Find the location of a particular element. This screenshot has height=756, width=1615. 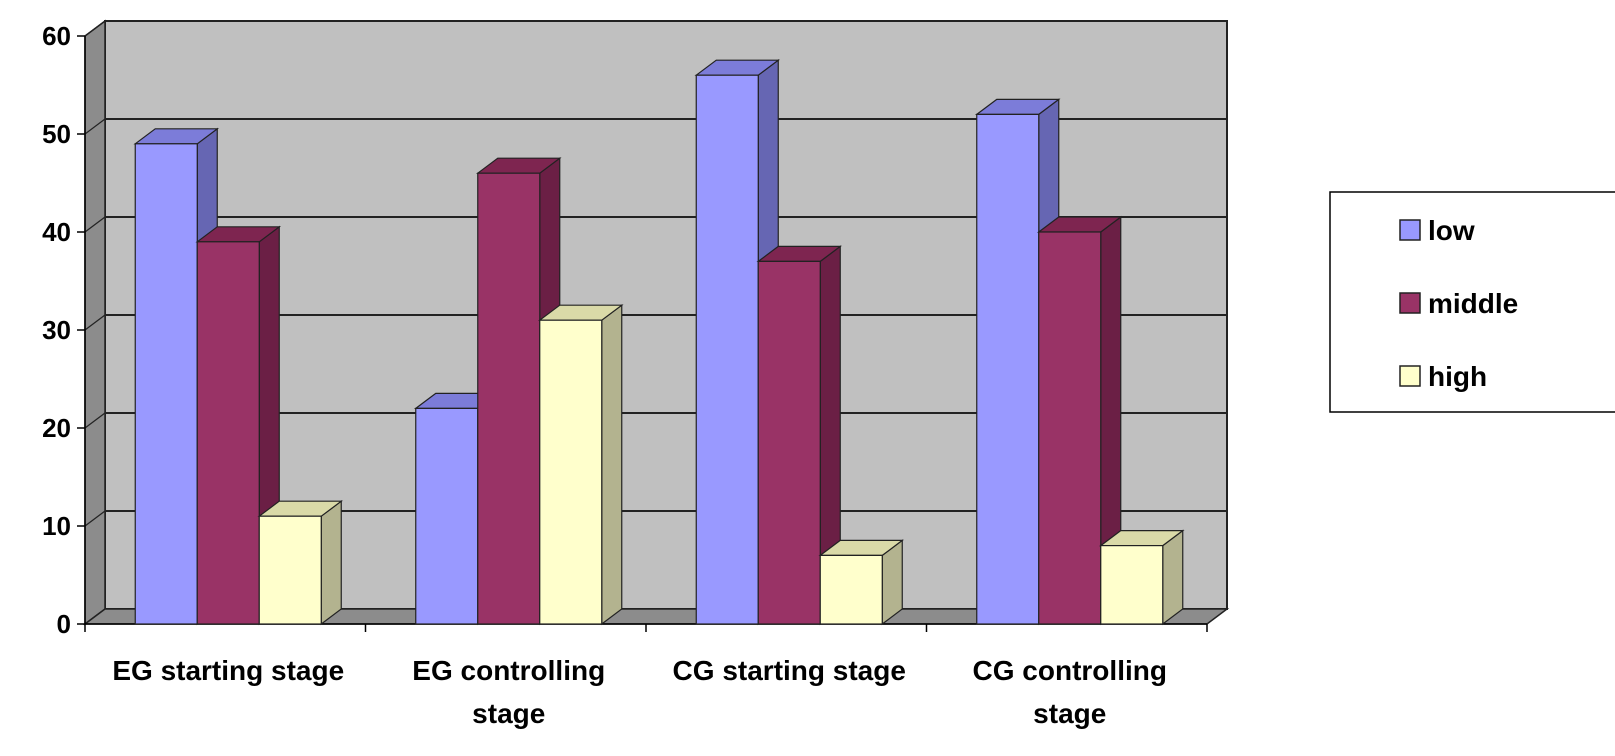

x-category-label: EG starting stage is located at coordinates (228, 670).